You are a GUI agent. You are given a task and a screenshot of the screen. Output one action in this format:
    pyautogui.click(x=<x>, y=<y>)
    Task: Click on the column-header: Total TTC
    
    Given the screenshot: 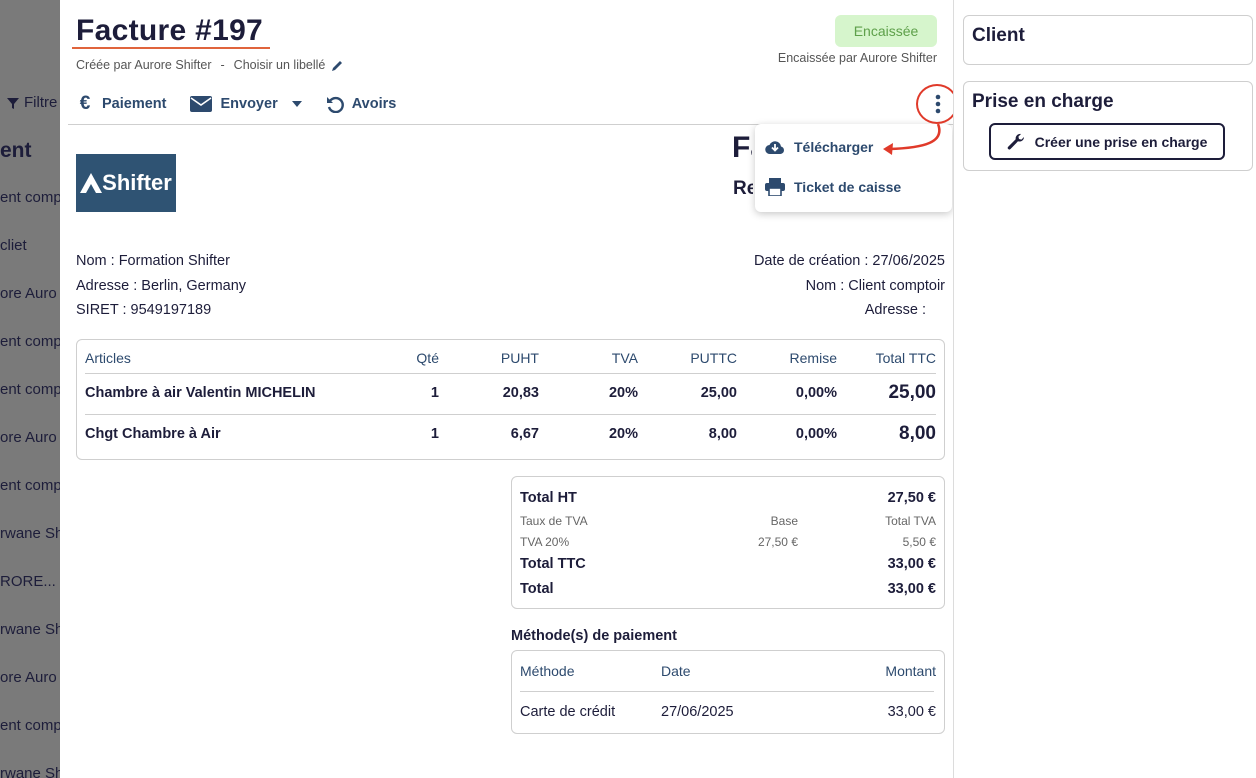 What is the action you would take?
    pyautogui.click(x=905, y=358)
    